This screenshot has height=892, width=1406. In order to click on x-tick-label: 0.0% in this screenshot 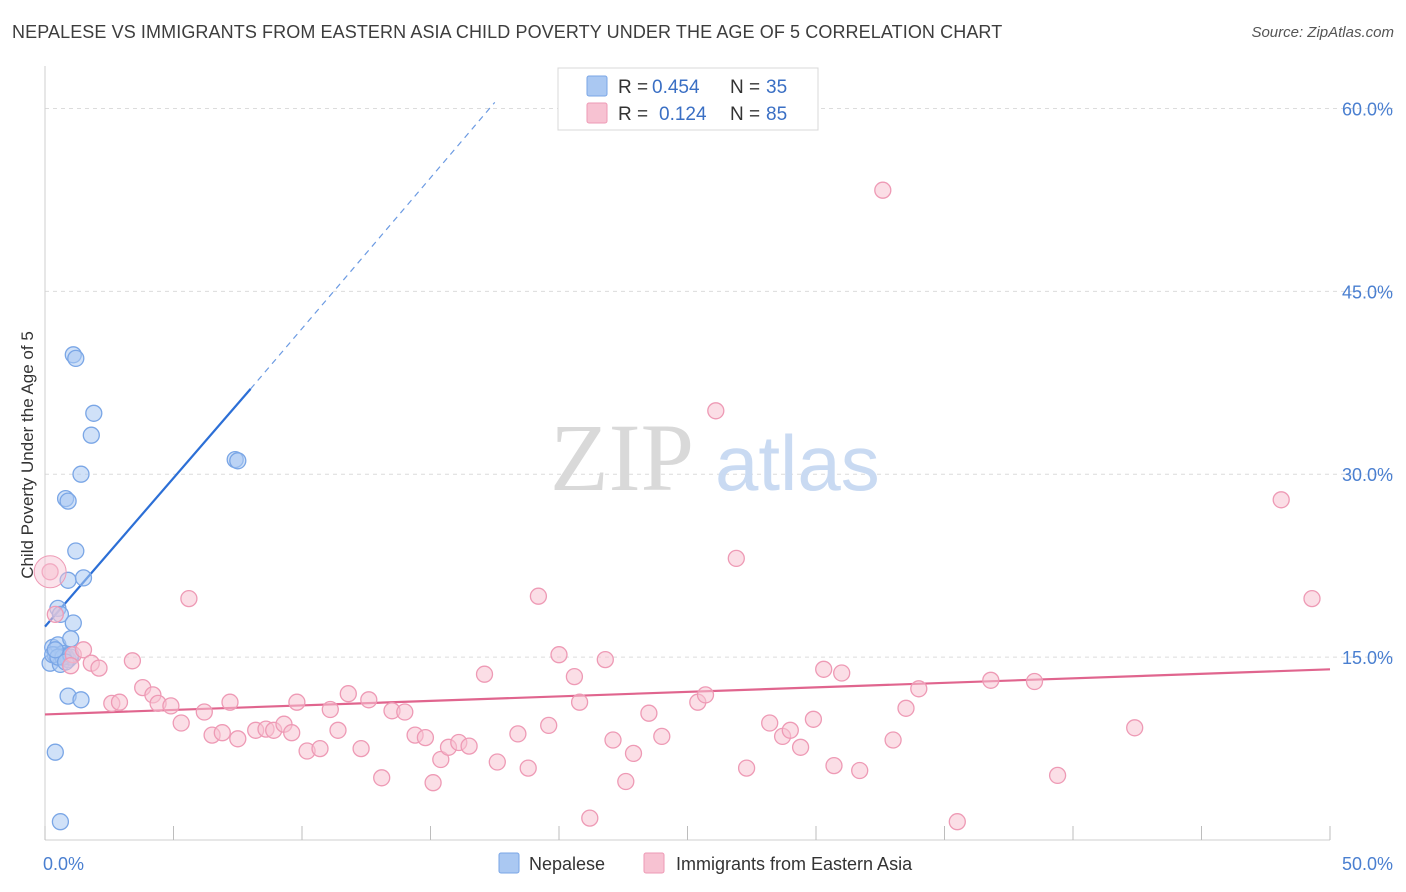, I will do `click(63, 864)`.